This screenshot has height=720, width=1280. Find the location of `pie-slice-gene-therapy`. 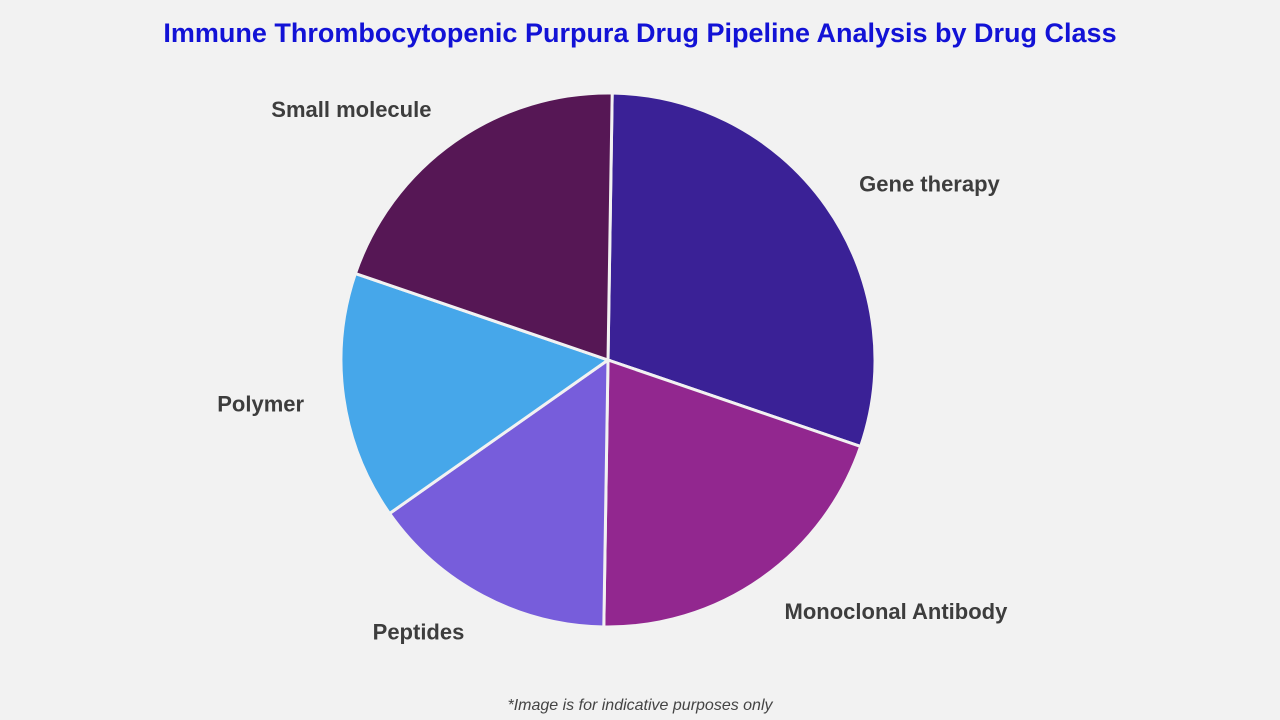

pie-slice-gene-therapy is located at coordinates (741, 270).